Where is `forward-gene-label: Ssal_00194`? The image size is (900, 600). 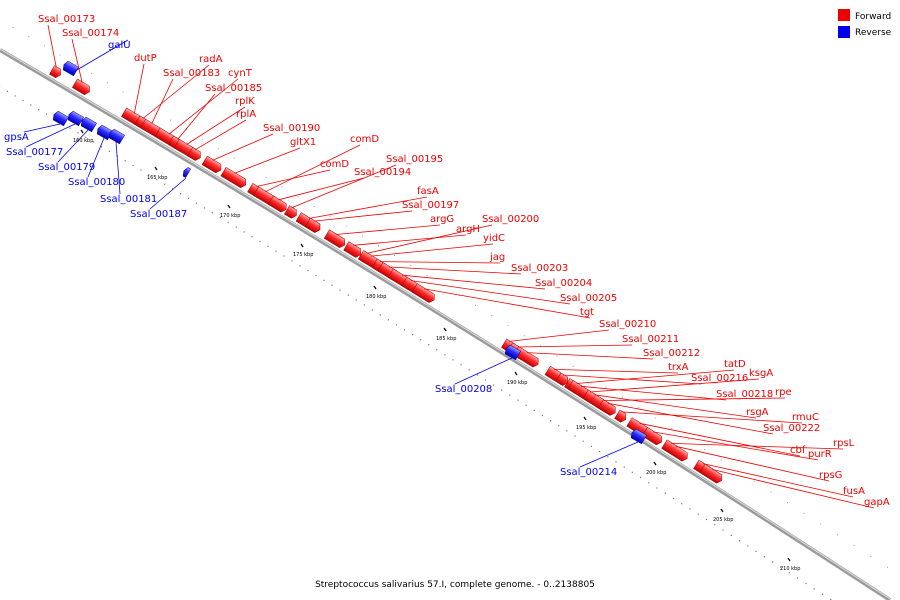
forward-gene-label: Ssal_00194 is located at coordinates (382, 172).